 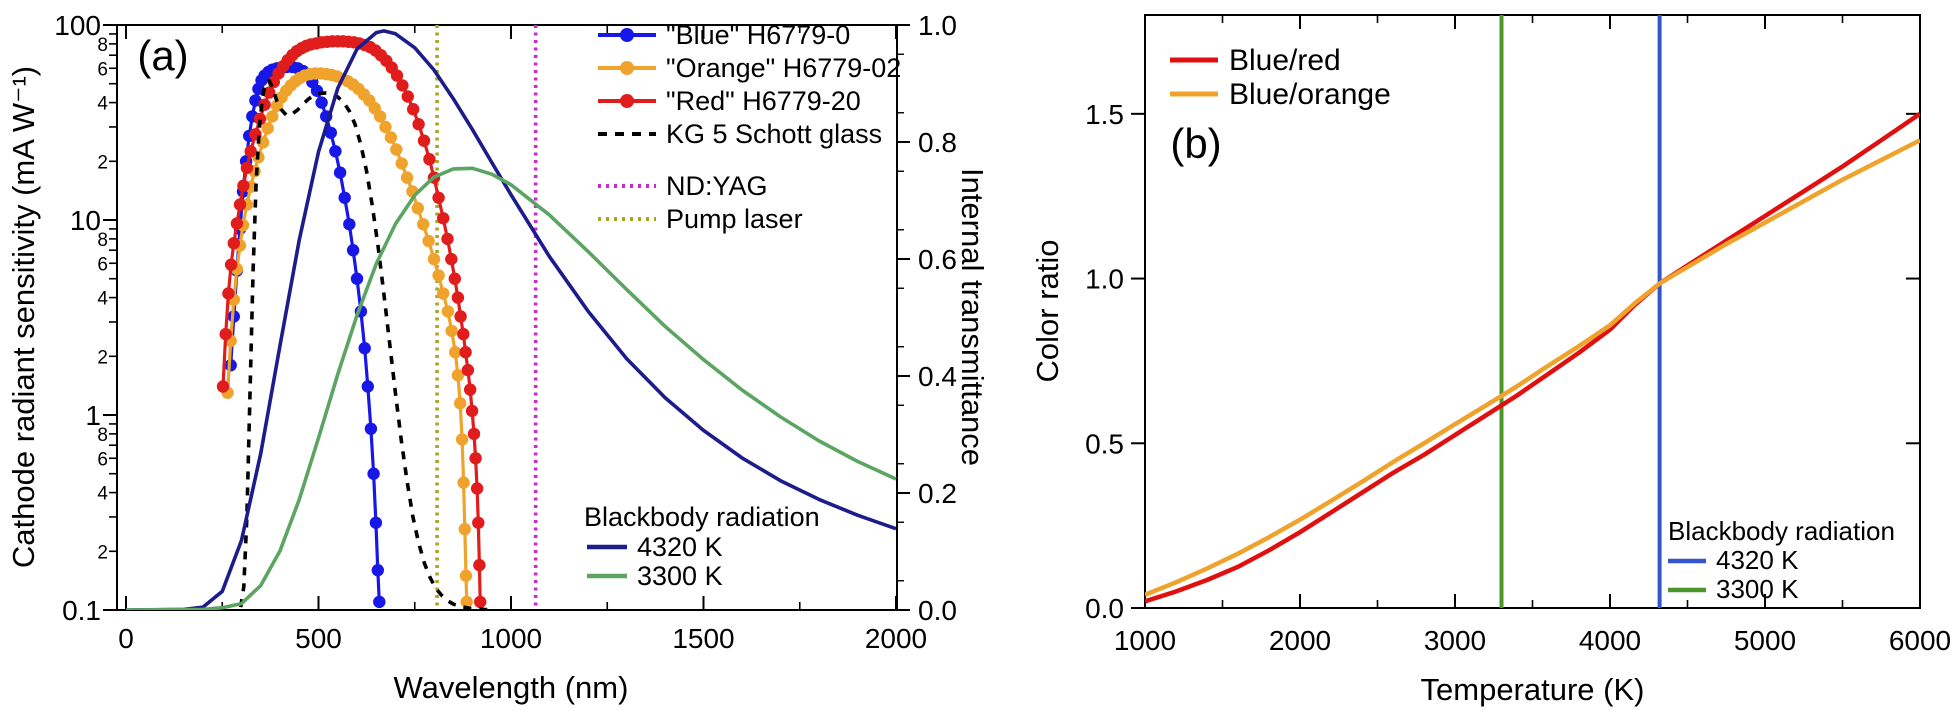 What do you see at coordinates (717, 186) in the screenshot?
I see `legend-label: ND:YAG` at bounding box center [717, 186].